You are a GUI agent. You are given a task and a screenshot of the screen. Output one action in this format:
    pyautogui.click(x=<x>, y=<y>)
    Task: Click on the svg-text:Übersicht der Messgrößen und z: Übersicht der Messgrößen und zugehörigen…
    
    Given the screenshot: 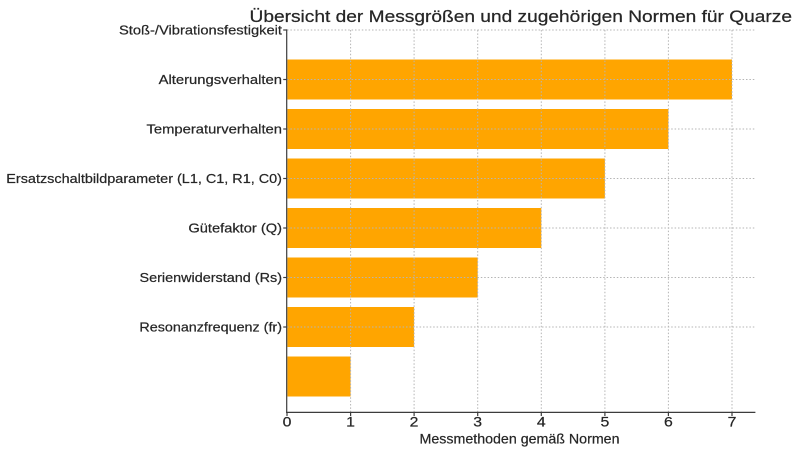 What is the action you would take?
    pyautogui.click(x=521, y=17)
    